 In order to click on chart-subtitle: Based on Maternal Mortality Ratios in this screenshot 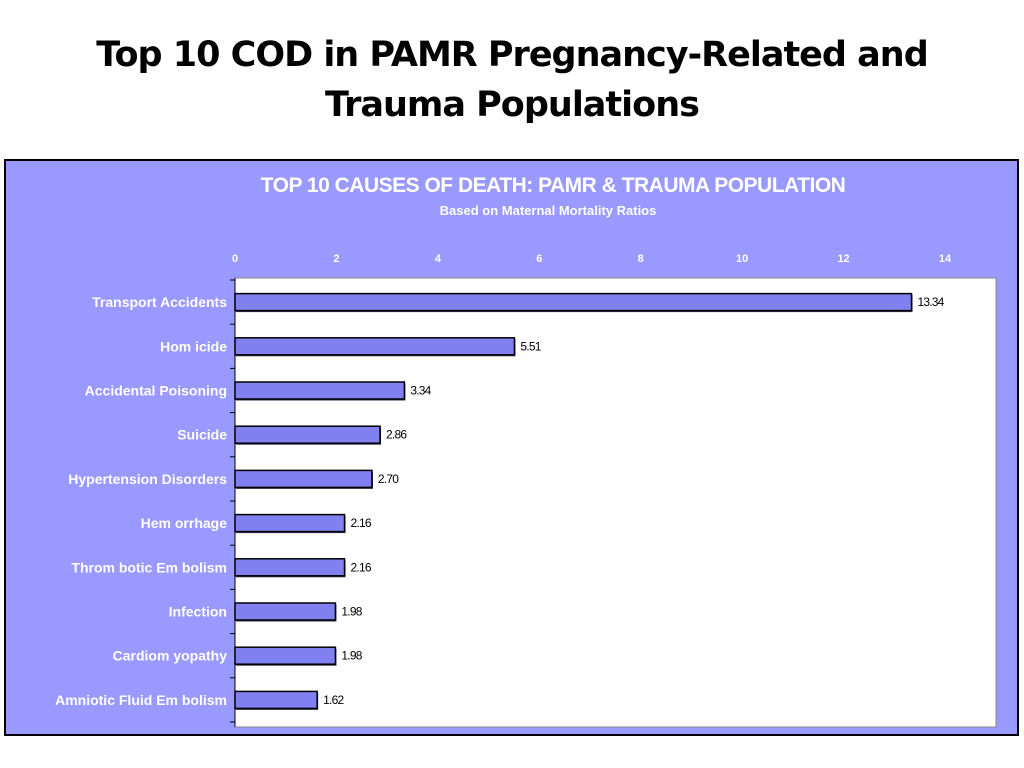, I will do `click(548, 210)`.